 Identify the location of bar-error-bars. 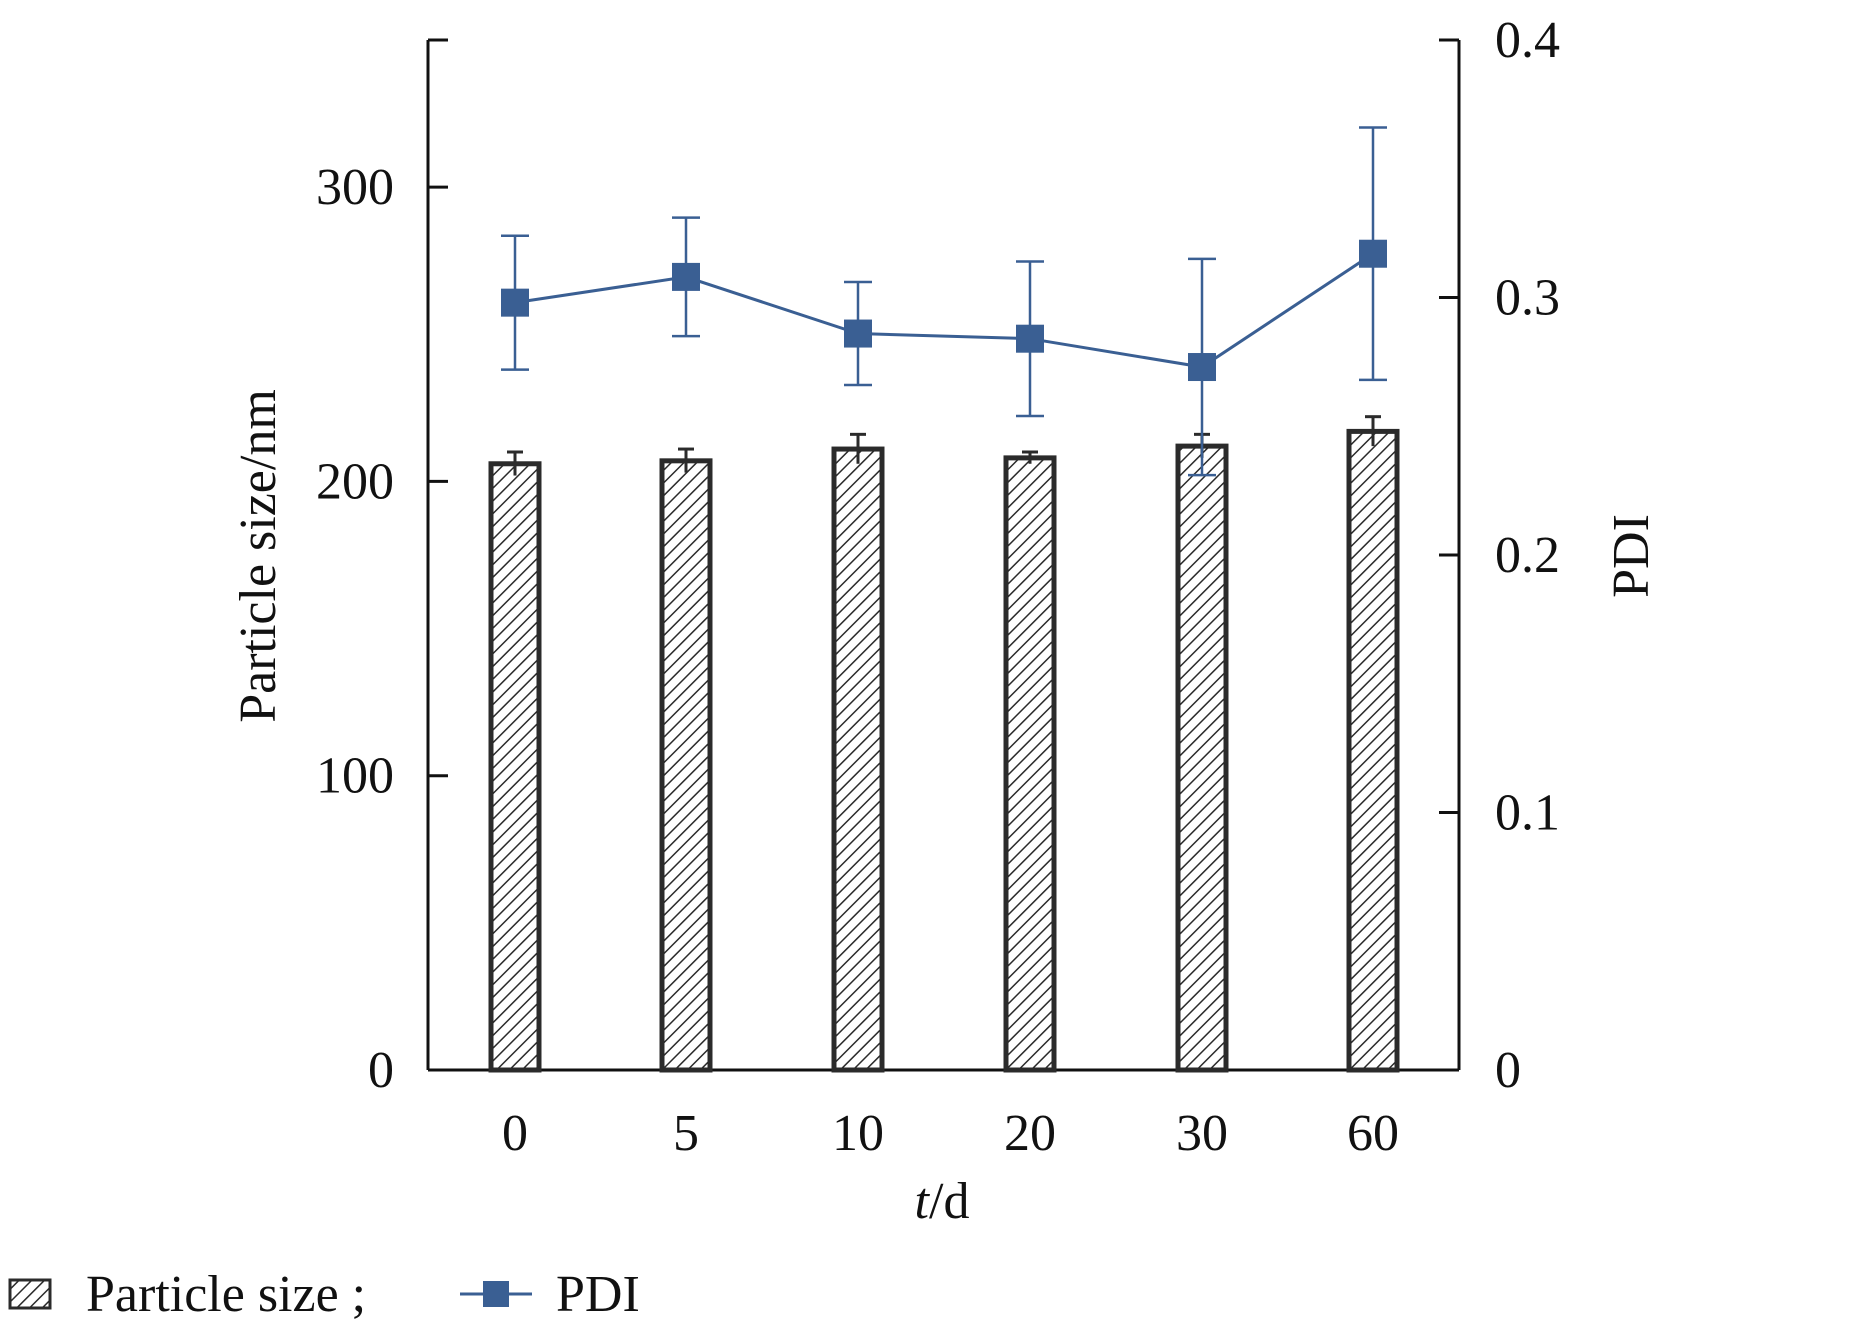
(944, 445).